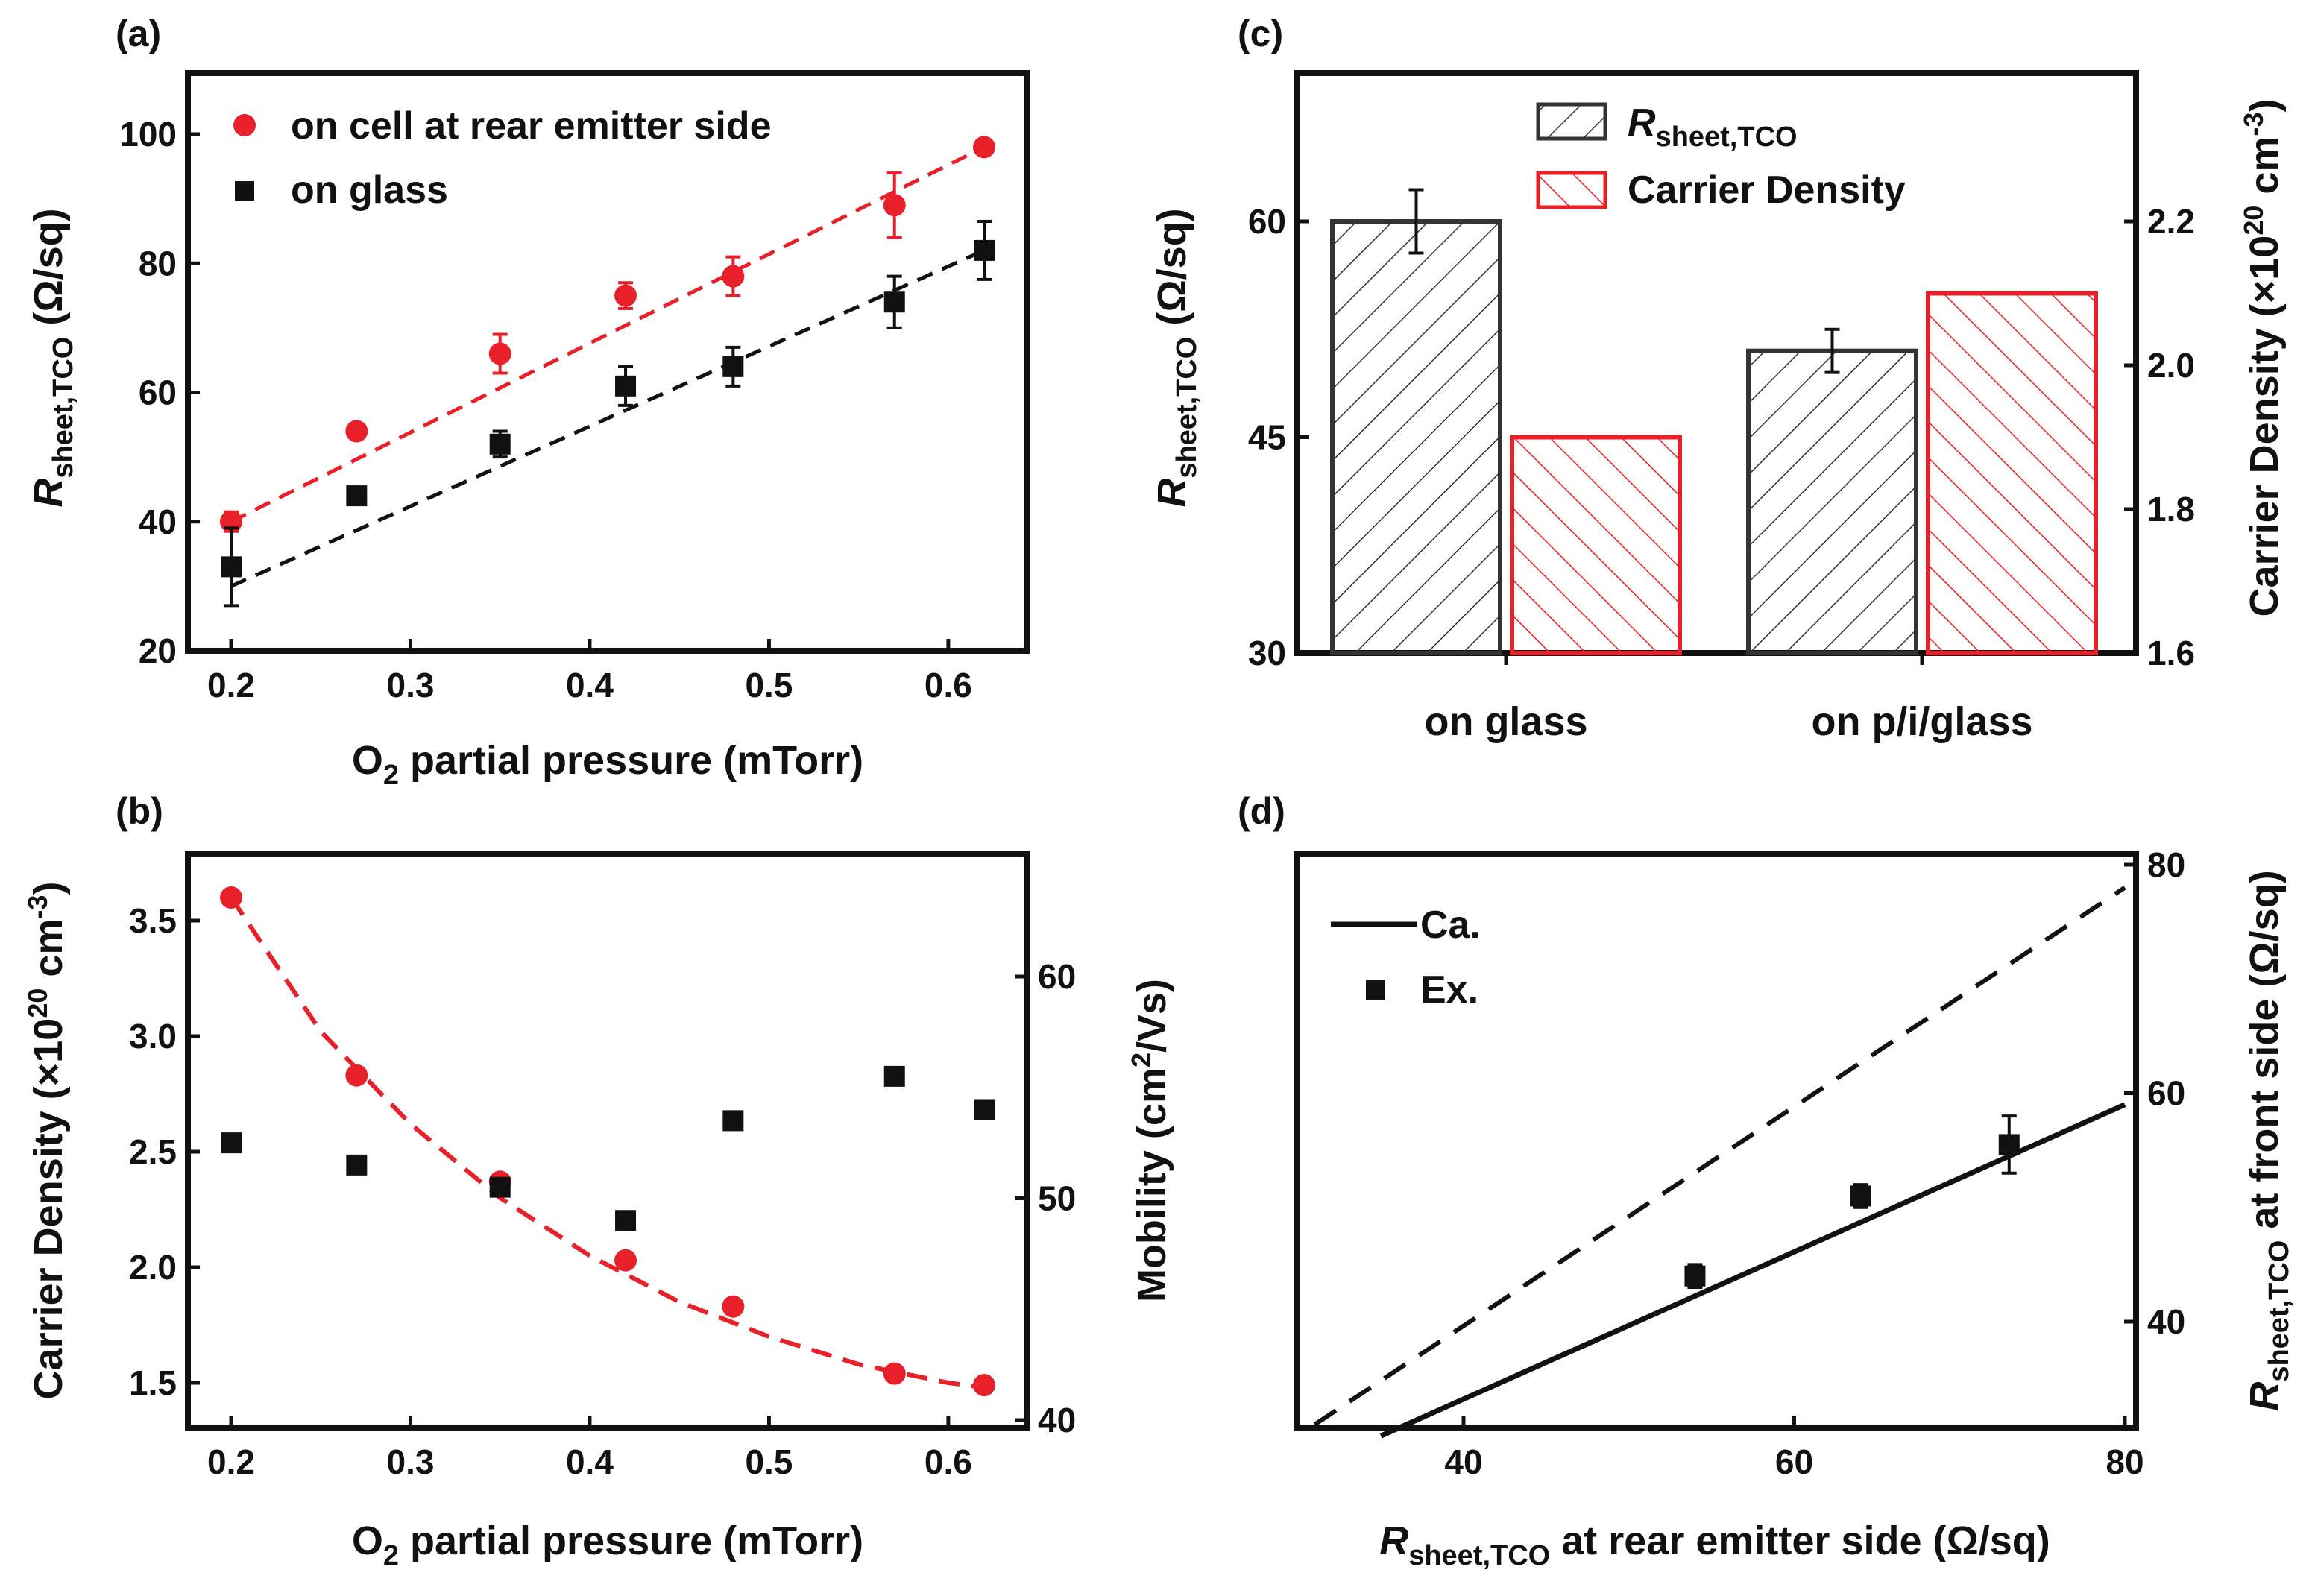  Describe the element at coordinates (2262, 358) in the screenshot. I see `panel-c-right-y-label: Carrier Density (×1020 cm-3)` at that location.